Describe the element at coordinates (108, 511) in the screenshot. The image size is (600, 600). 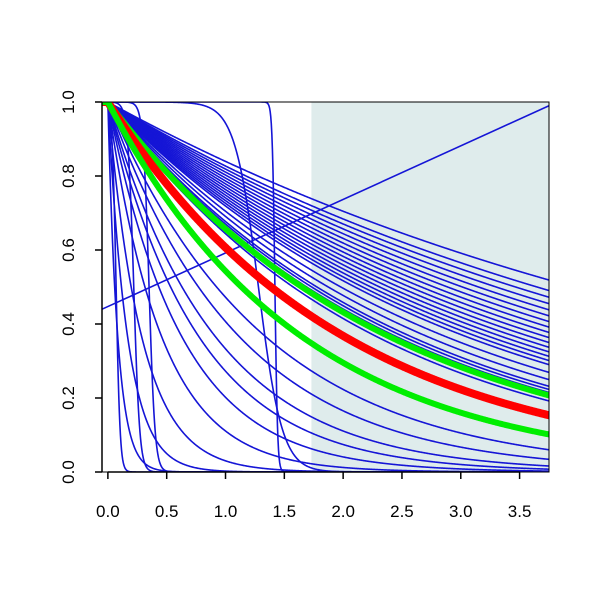
I see `x-tick-label: 0.0` at that location.